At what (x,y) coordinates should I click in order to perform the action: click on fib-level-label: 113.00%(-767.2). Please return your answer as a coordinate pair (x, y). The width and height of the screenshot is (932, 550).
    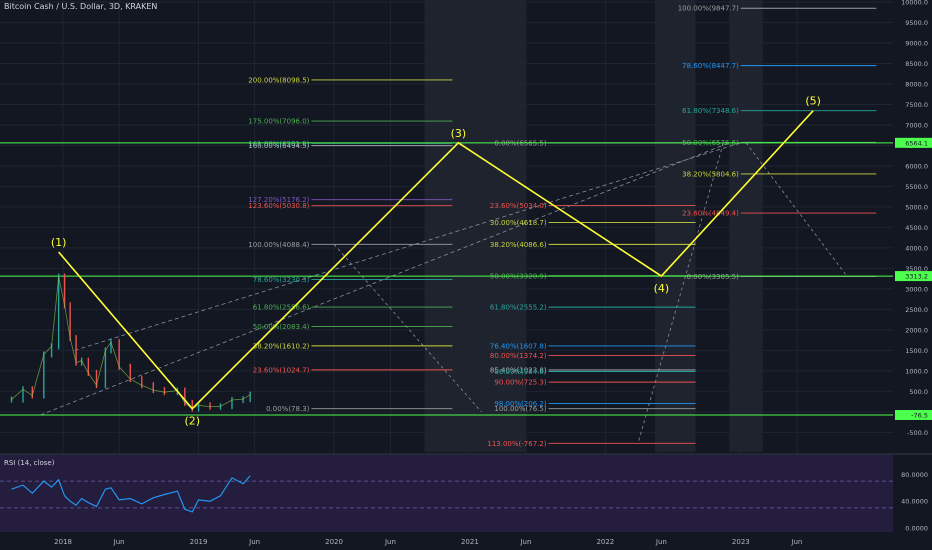
    Looking at the image, I should click on (516, 444).